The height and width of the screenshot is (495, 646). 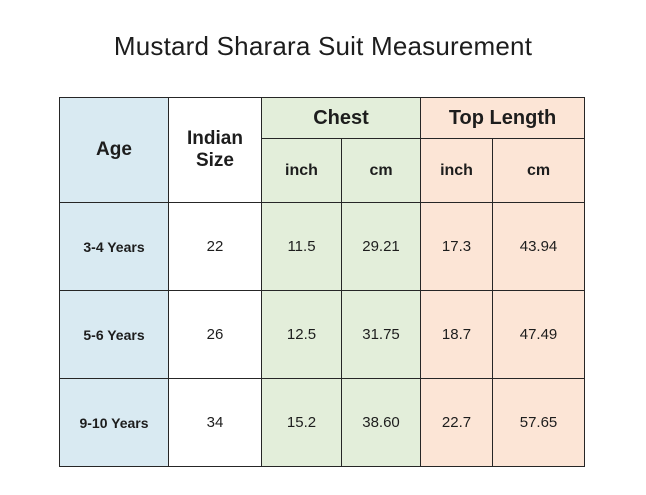 What do you see at coordinates (215, 246) in the screenshot?
I see `cell-indian-size: 22` at bounding box center [215, 246].